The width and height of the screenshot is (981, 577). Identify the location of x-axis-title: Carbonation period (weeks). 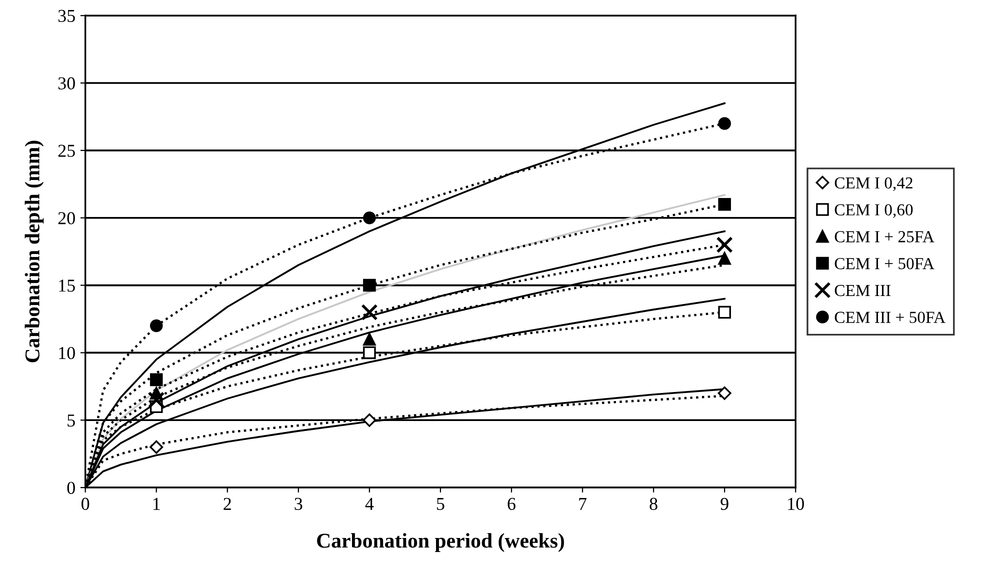
(440, 542).